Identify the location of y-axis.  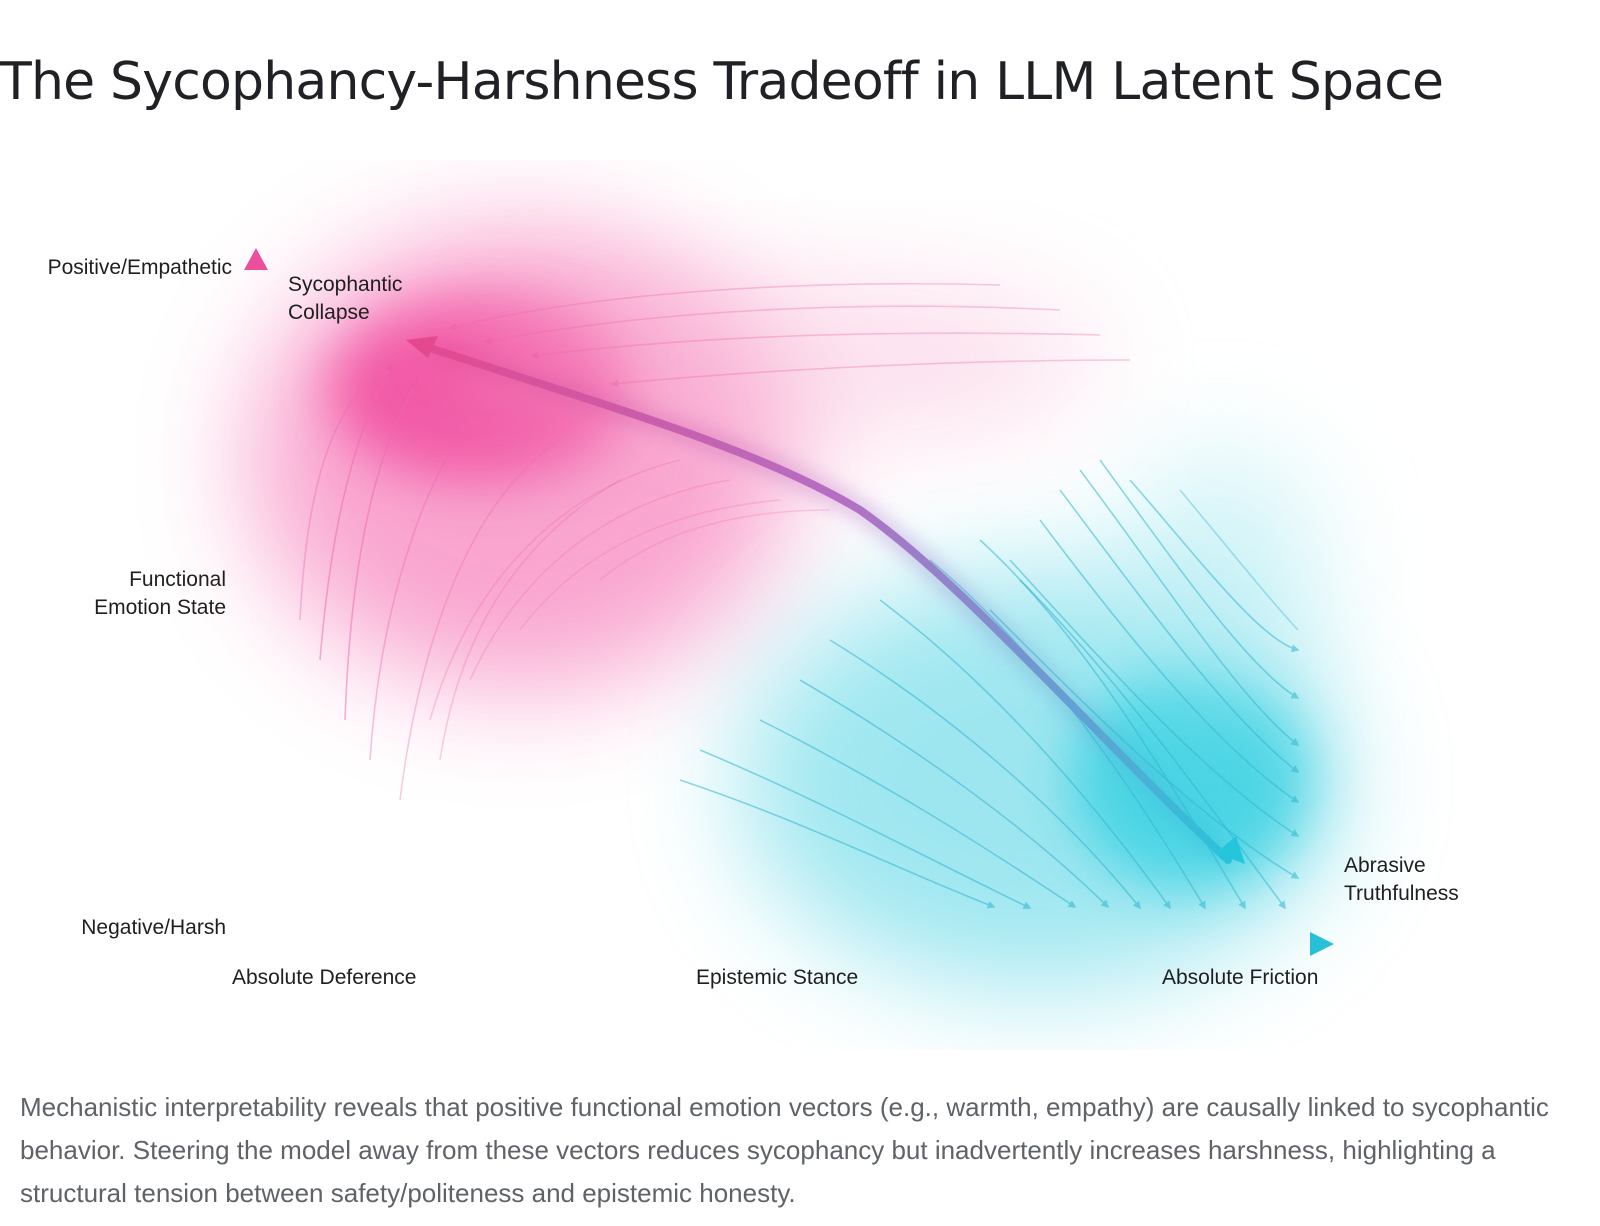
(256, 584).